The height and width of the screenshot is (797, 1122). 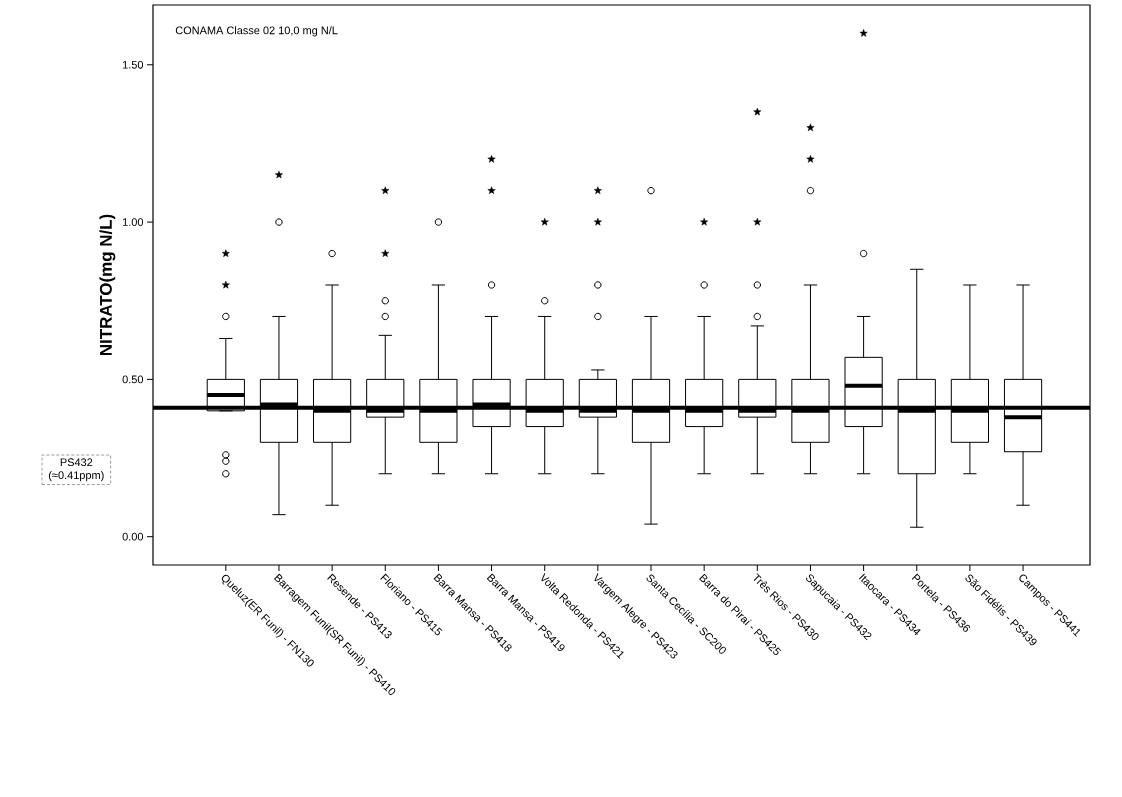 I want to click on y-tick-label: 1.00, so click(x=133, y=222).